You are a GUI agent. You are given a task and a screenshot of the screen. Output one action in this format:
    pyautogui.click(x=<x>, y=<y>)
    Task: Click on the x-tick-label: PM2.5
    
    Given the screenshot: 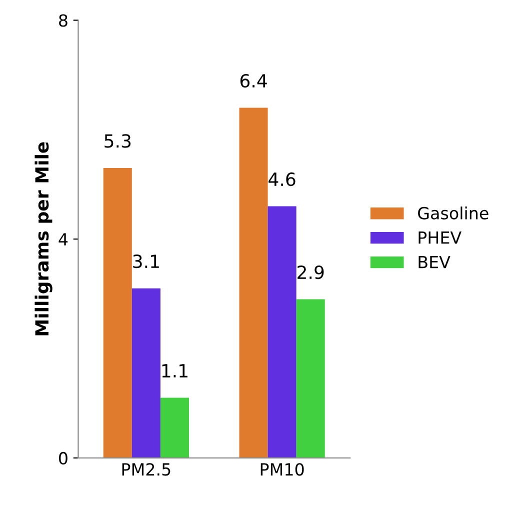 What is the action you would take?
    pyautogui.click(x=146, y=469)
    